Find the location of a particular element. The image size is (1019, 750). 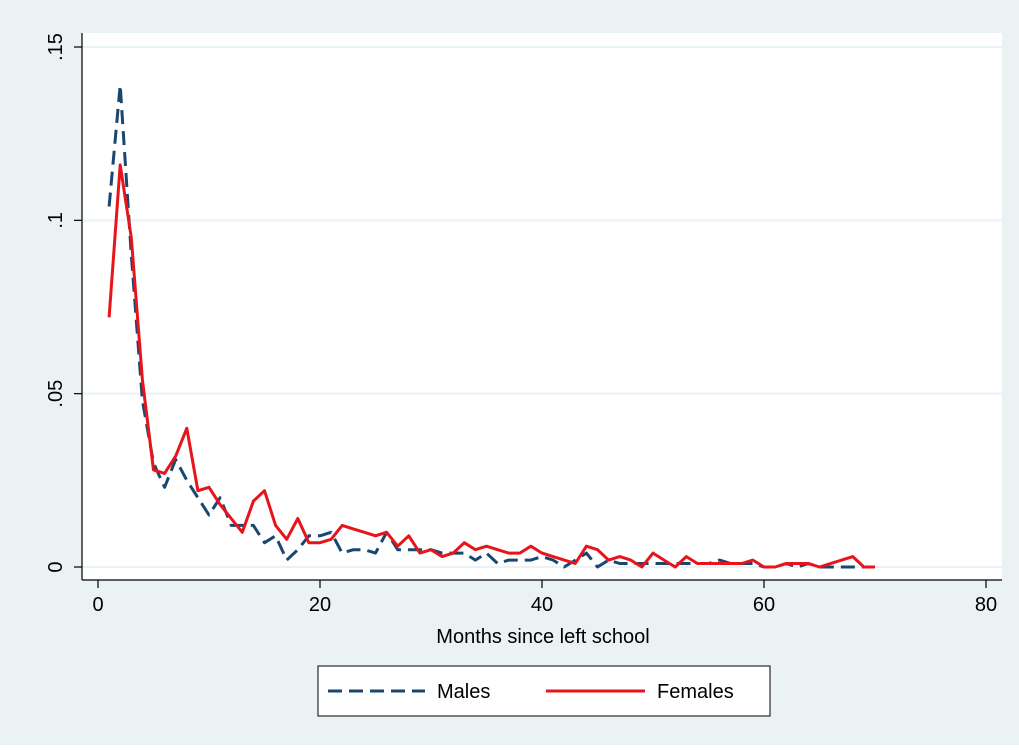

x-tick-label-4: 80 is located at coordinates (986, 605).